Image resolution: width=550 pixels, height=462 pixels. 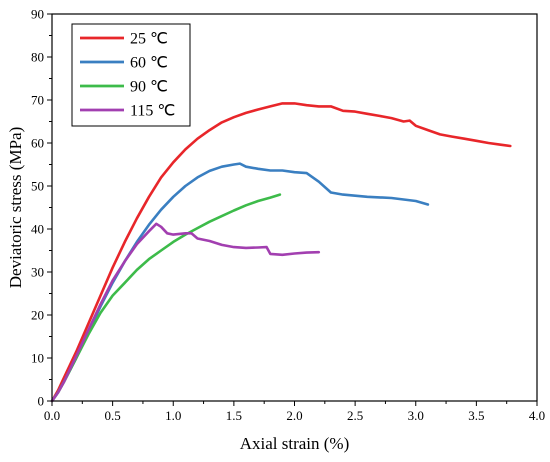 What do you see at coordinates (37, 358) in the screenshot?
I see `y-tick-label: 10` at bounding box center [37, 358].